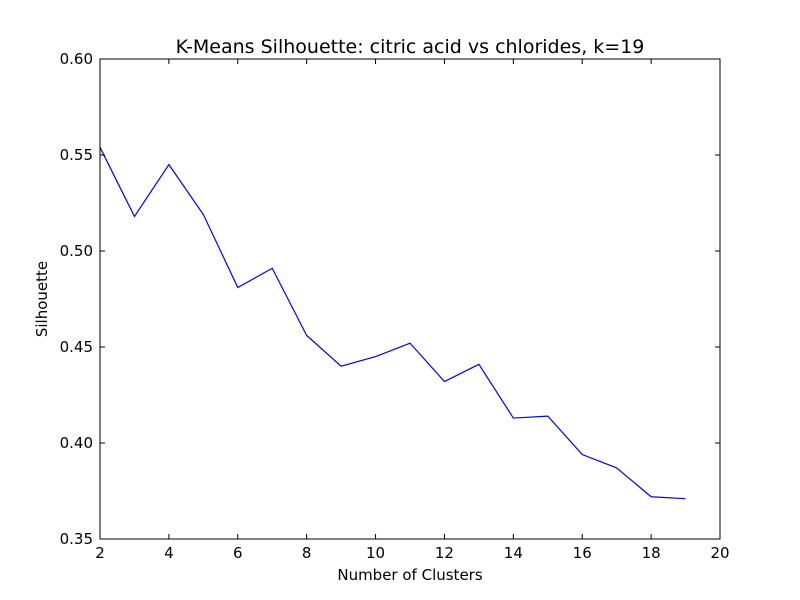  I want to click on x-axis-label: Number of Clusters, so click(409, 575).